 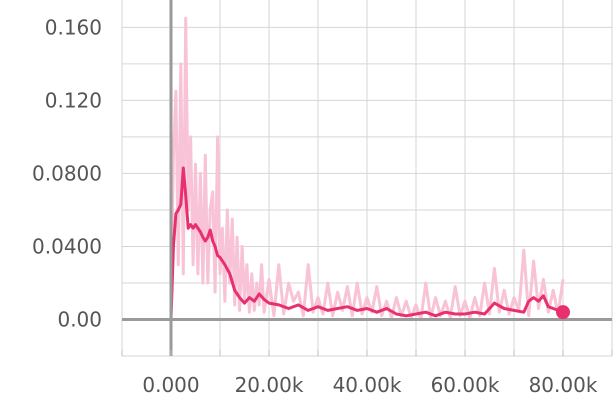 I want to click on x-tick-label: 0.000, so click(x=170, y=385).